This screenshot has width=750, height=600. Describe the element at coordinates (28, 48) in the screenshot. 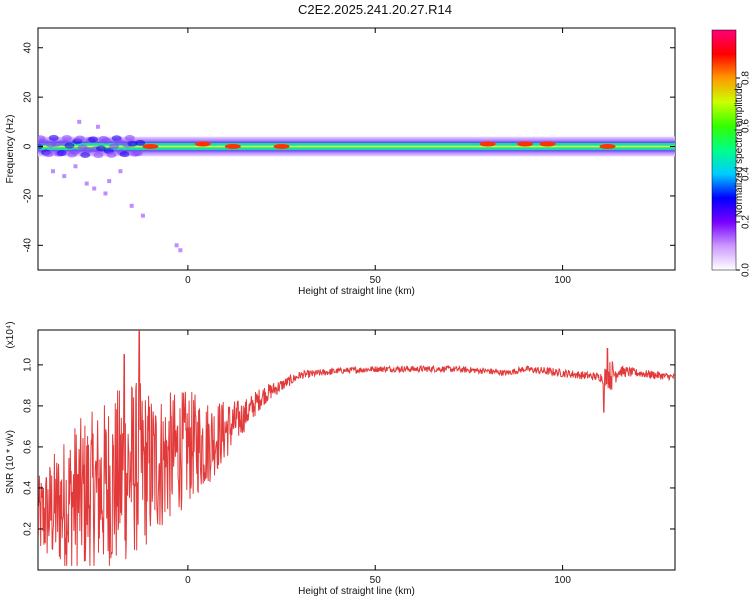

I see `spectrogram-y-tick-label: 40` at that location.